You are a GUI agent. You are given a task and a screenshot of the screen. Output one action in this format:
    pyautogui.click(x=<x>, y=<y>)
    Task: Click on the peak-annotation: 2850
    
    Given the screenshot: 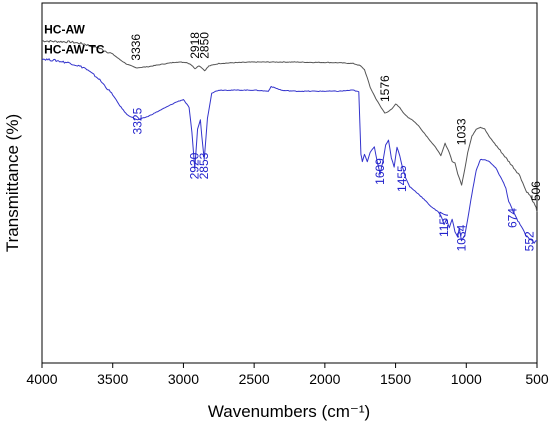 What is the action you would take?
    pyautogui.click(x=205, y=45)
    